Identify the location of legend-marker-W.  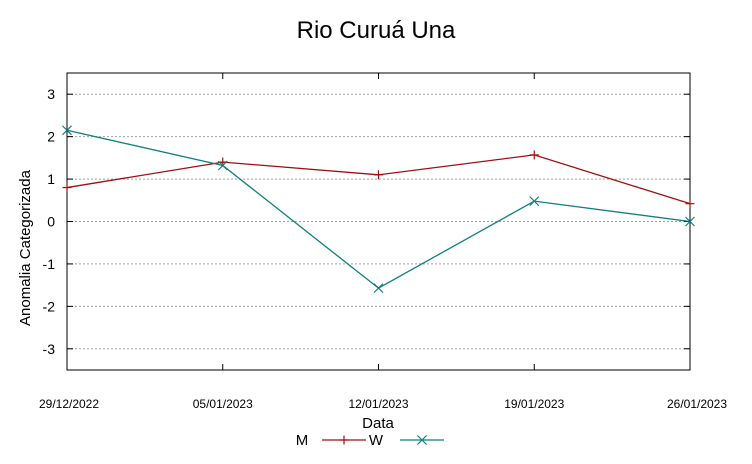
(422, 440).